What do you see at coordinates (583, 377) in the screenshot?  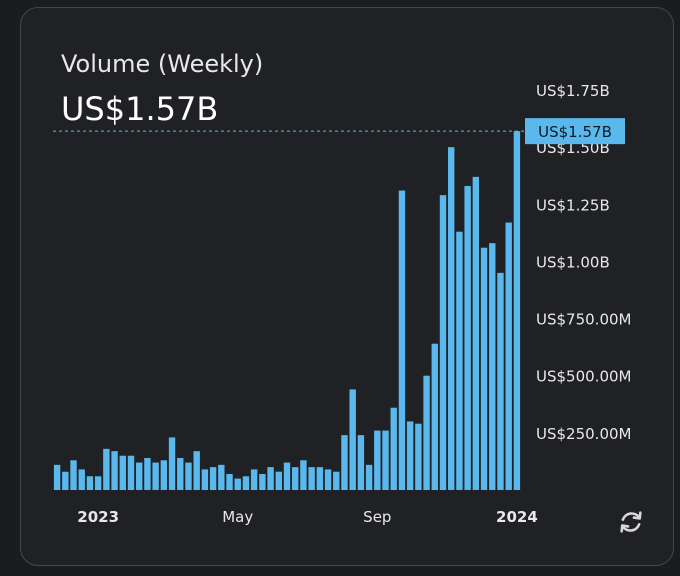 I see `y-tick-label: US$500.00M` at bounding box center [583, 377].